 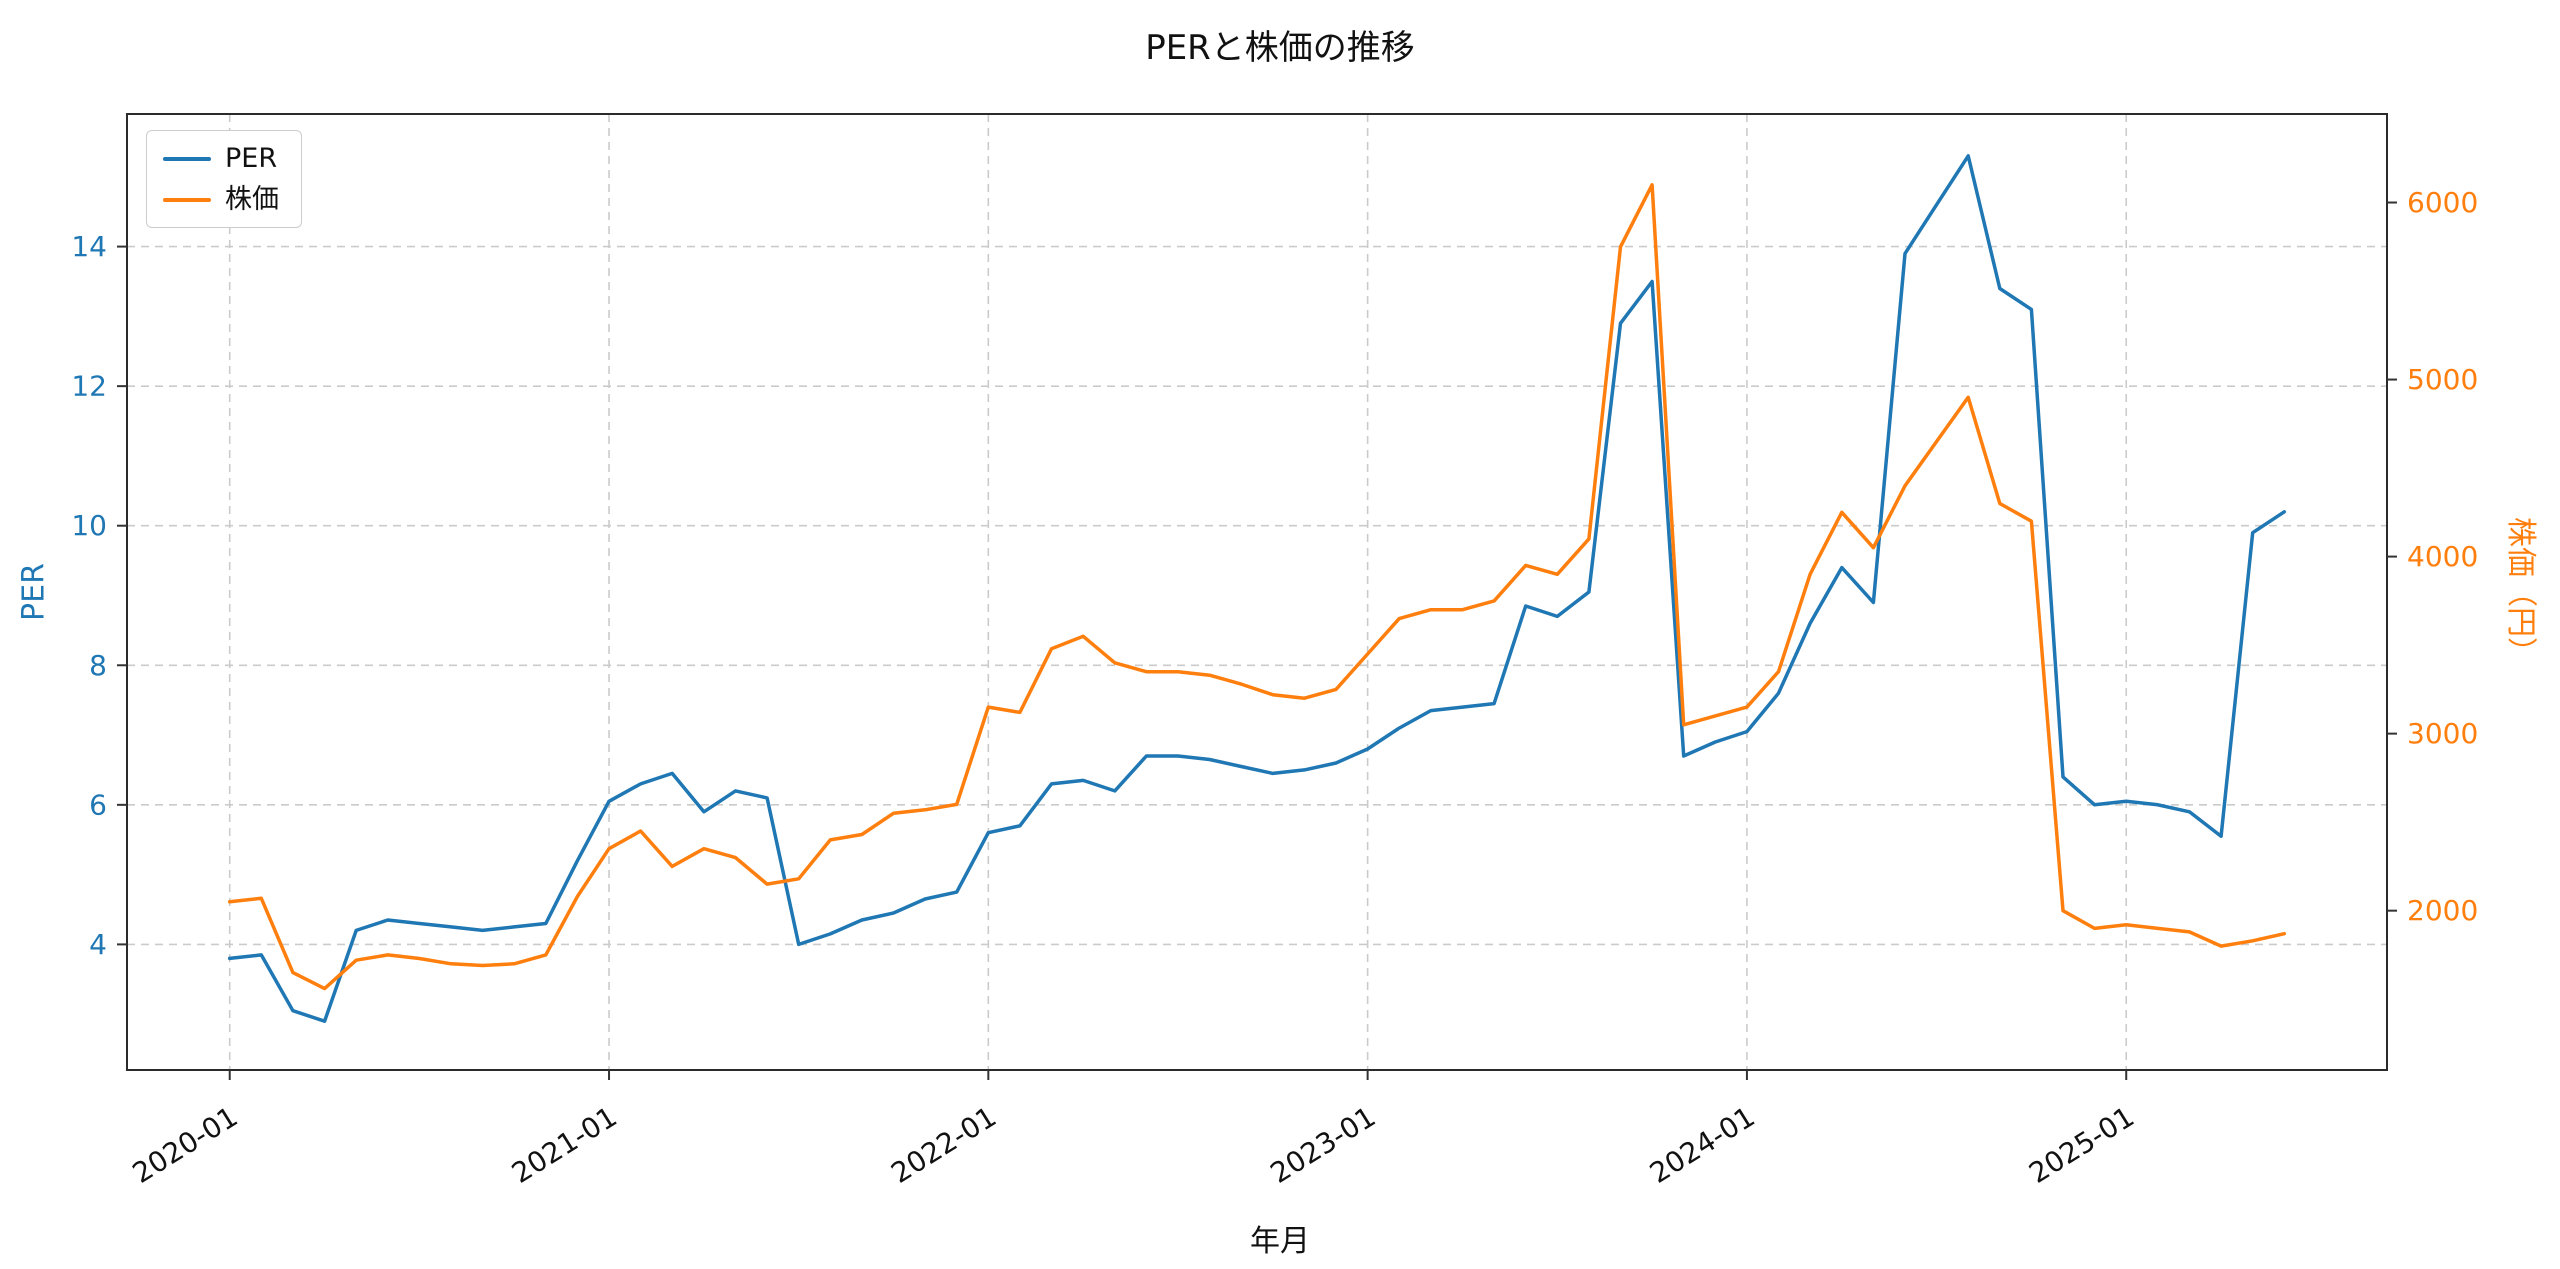 What do you see at coordinates (221, 158) in the screenshot?
I see `legend-item-per: PER` at bounding box center [221, 158].